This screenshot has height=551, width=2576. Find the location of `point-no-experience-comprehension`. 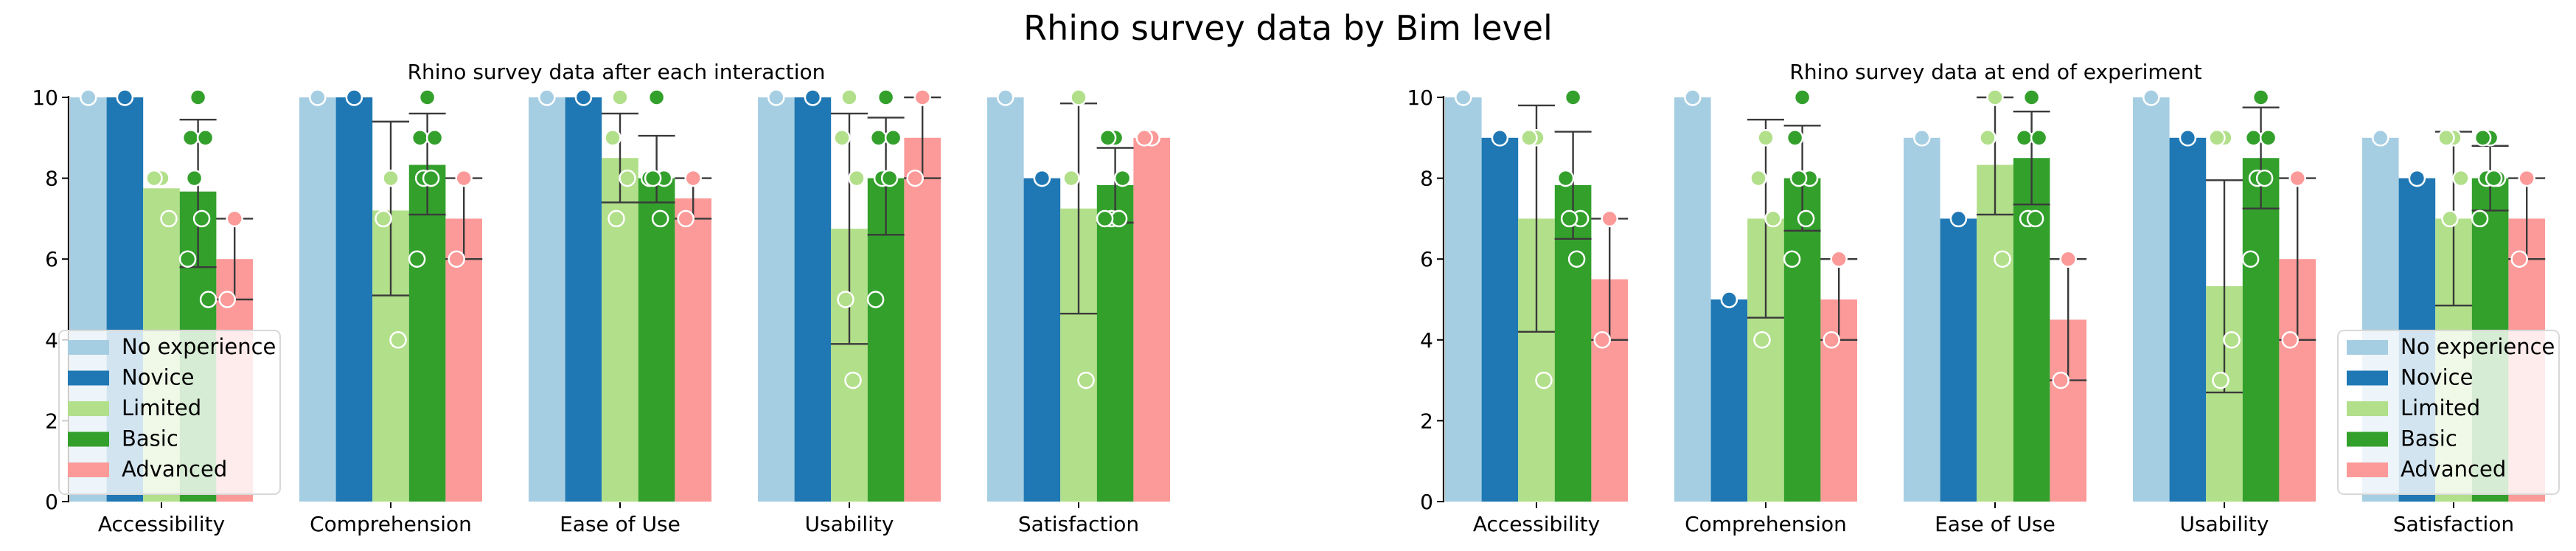

point-no-experience-comprehension is located at coordinates (317, 97).